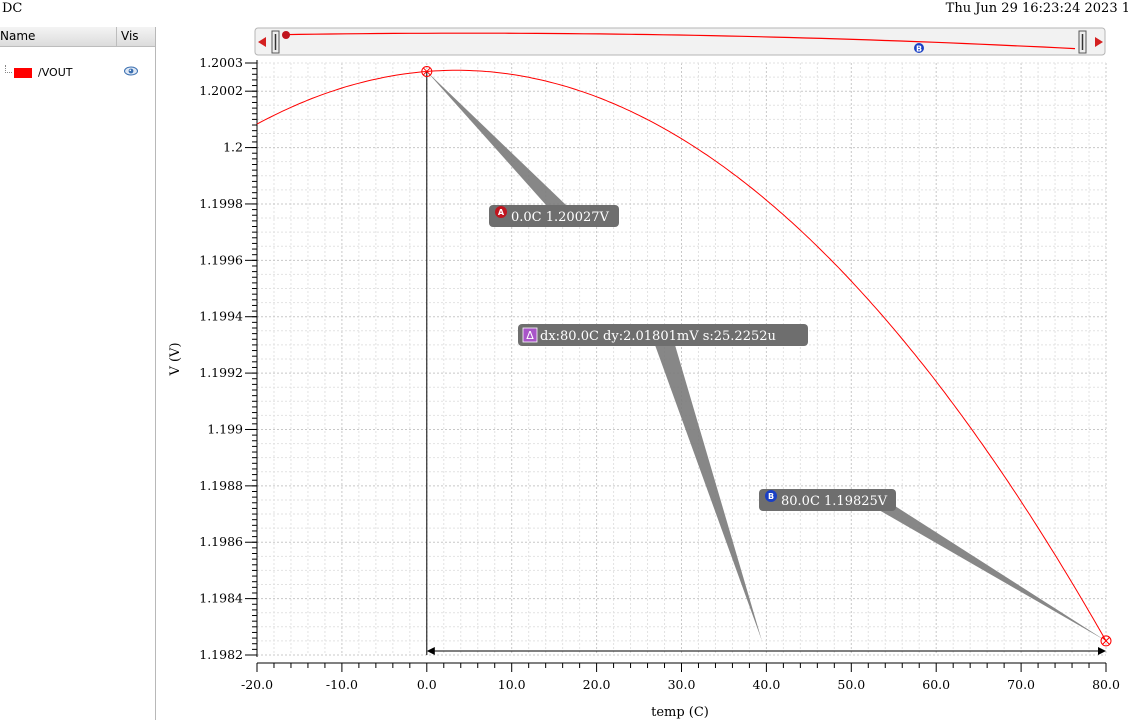 The image size is (1128, 720). Describe the element at coordinates (936, 684) in the screenshot. I see `x-tick-label: 60.0` at that location.